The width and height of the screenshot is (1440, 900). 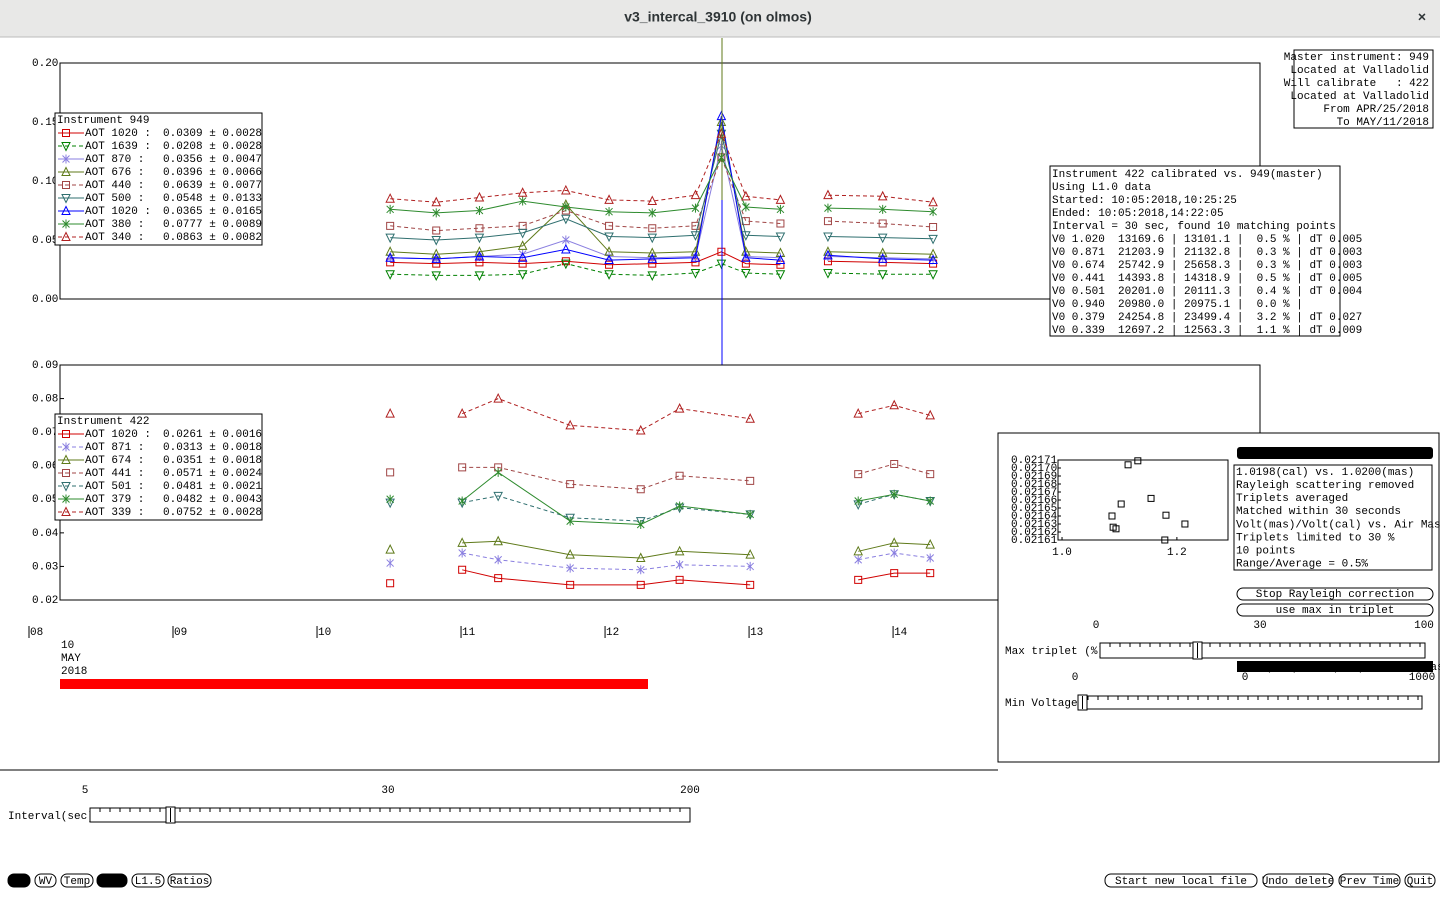 What do you see at coordinates (1034, 477) in the screenshot?
I see `y-tick-label: 0.02169` at bounding box center [1034, 477].